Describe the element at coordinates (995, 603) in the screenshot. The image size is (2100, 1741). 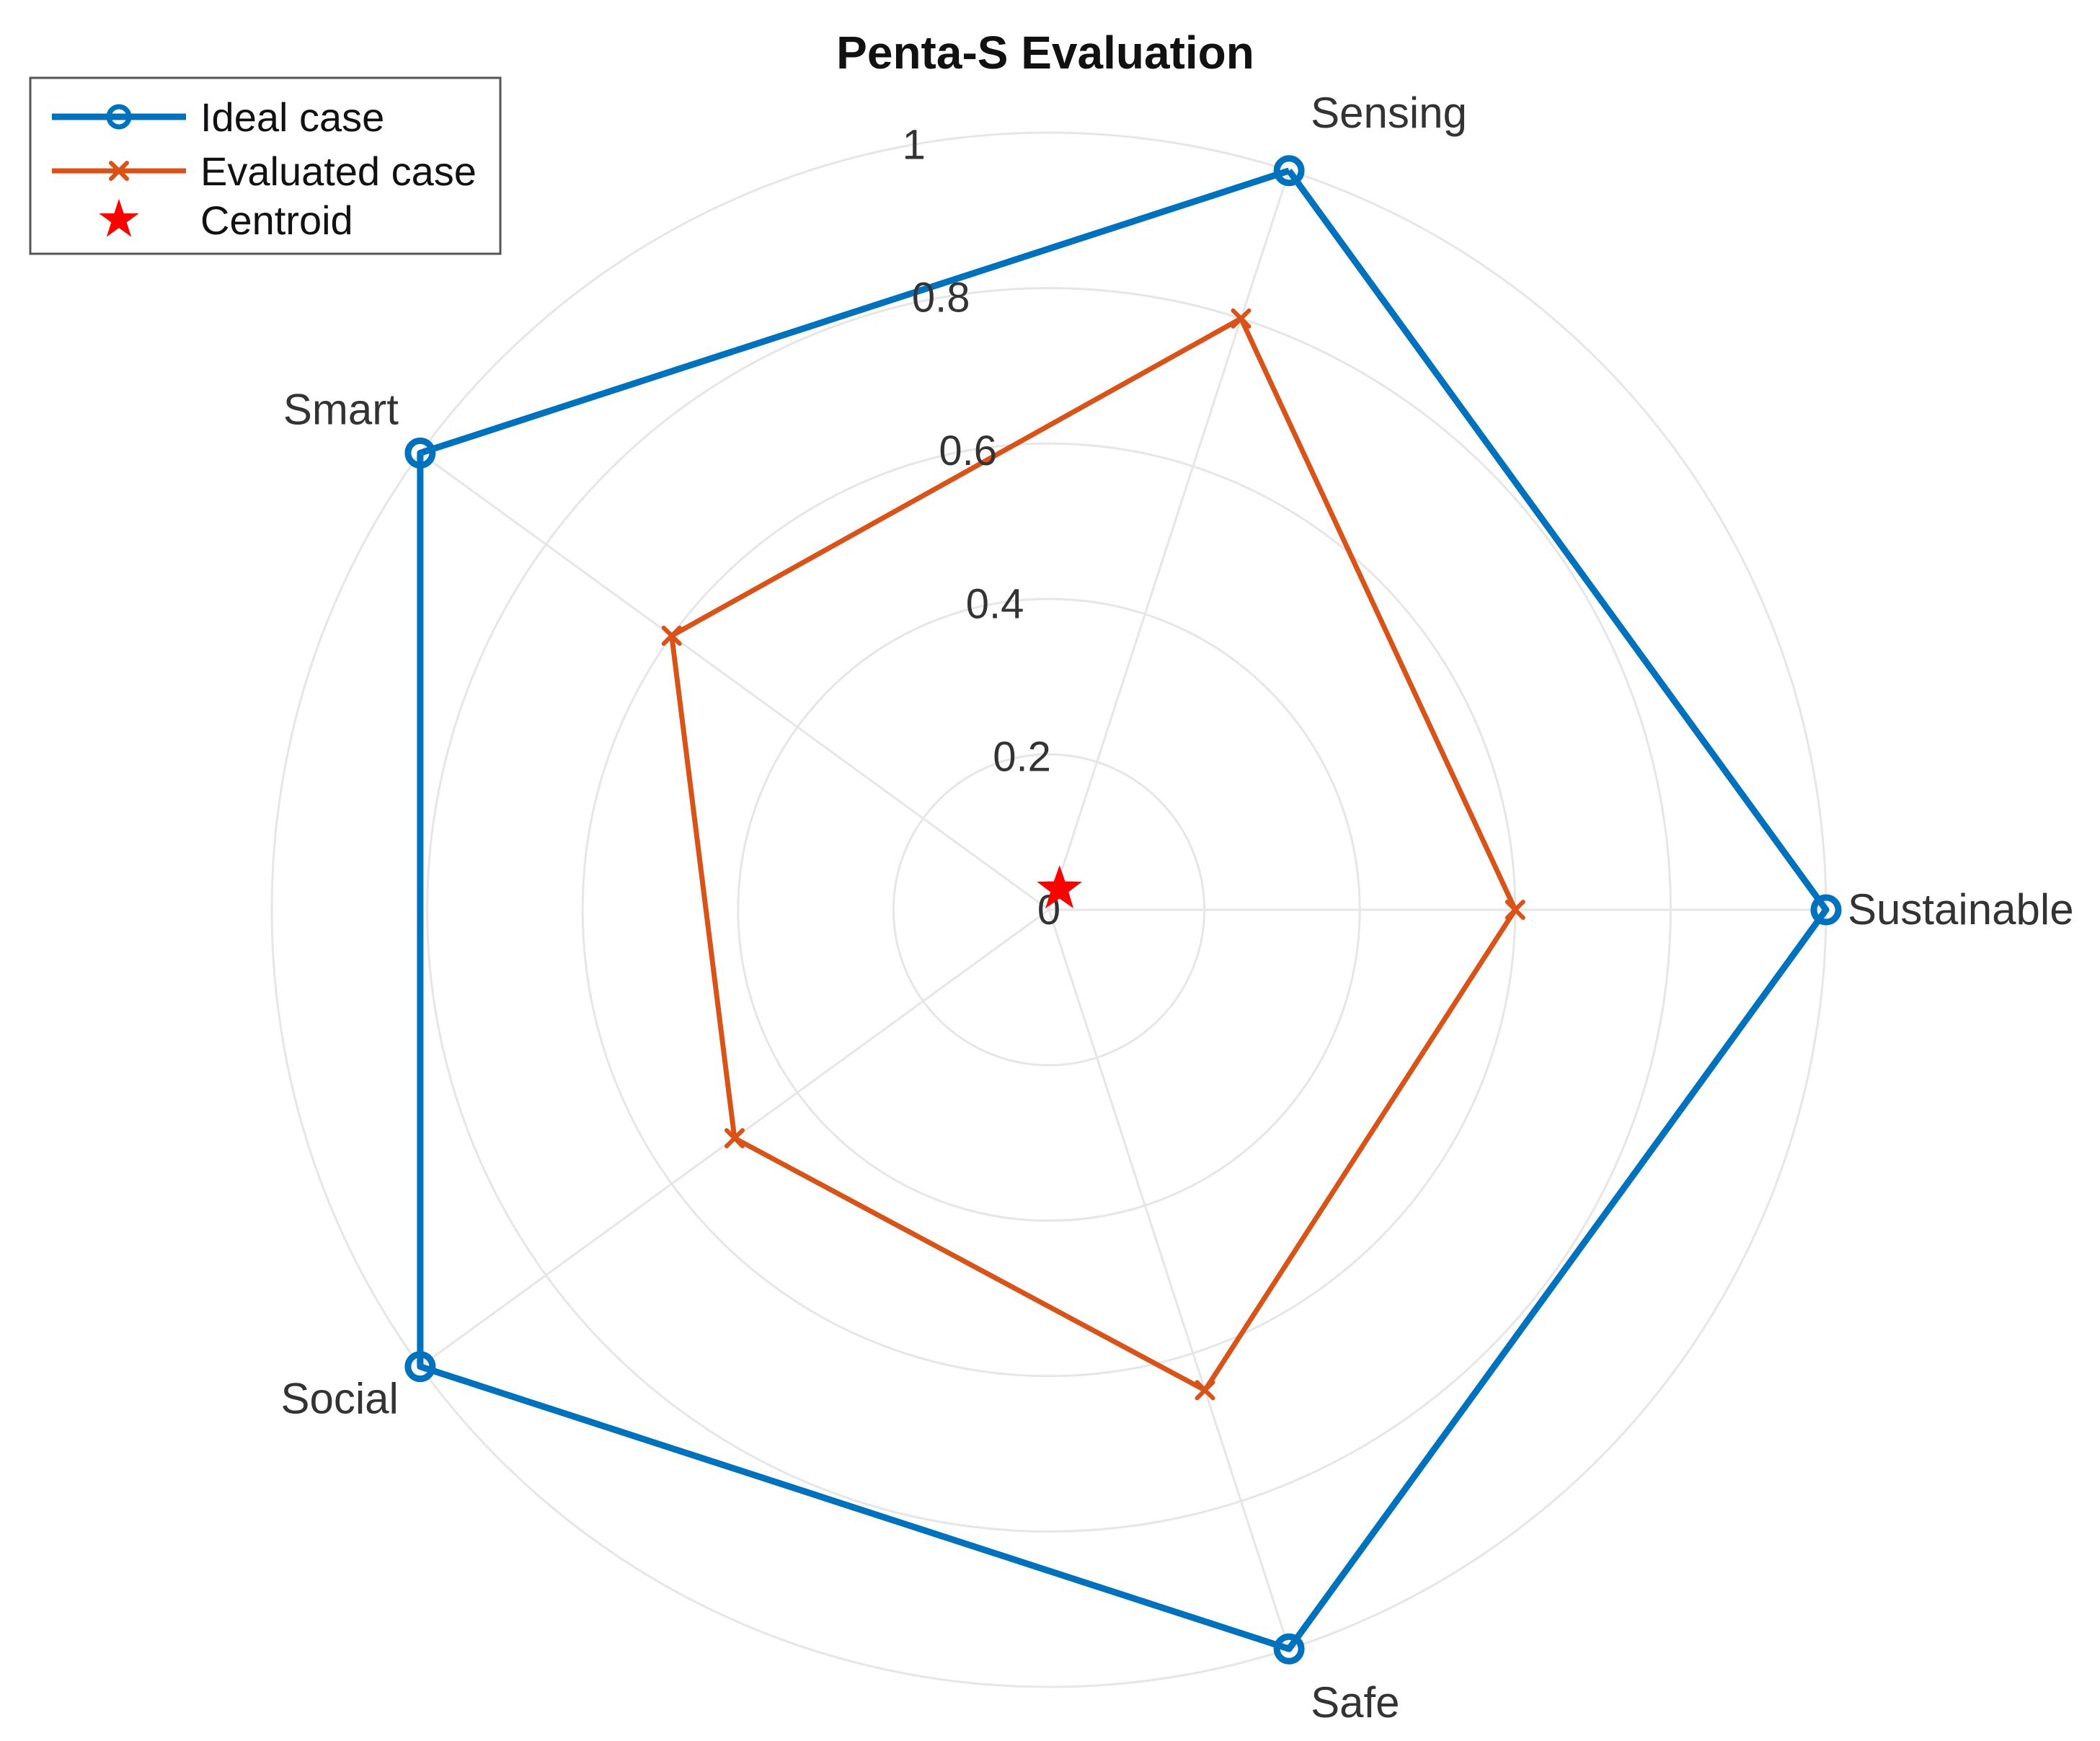
I see `radial-tick-label: 0.4` at that location.